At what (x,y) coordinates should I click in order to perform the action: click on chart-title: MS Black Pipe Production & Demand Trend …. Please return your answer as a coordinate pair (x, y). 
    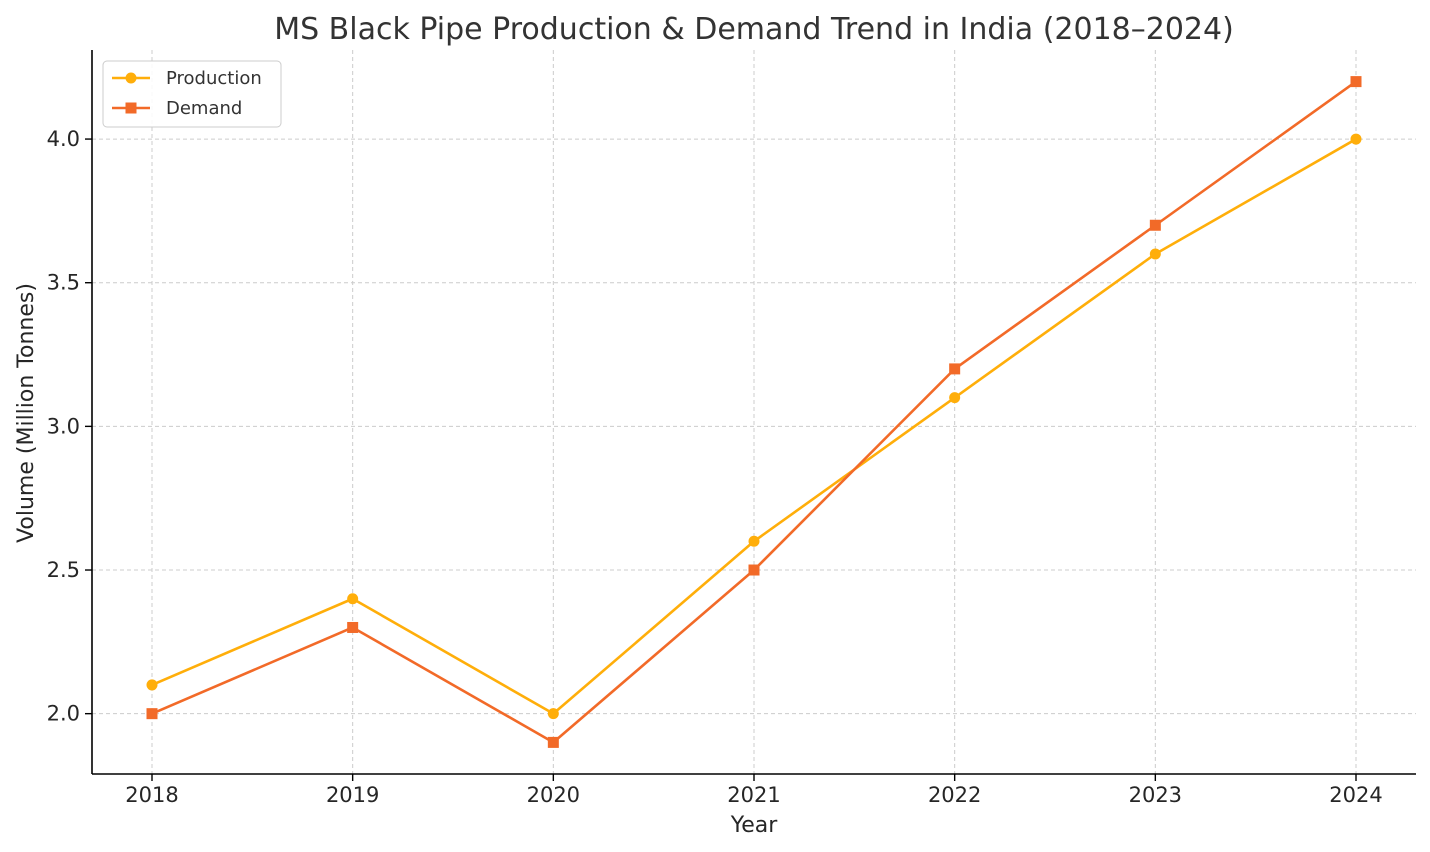
    Looking at the image, I should click on (754, 29).